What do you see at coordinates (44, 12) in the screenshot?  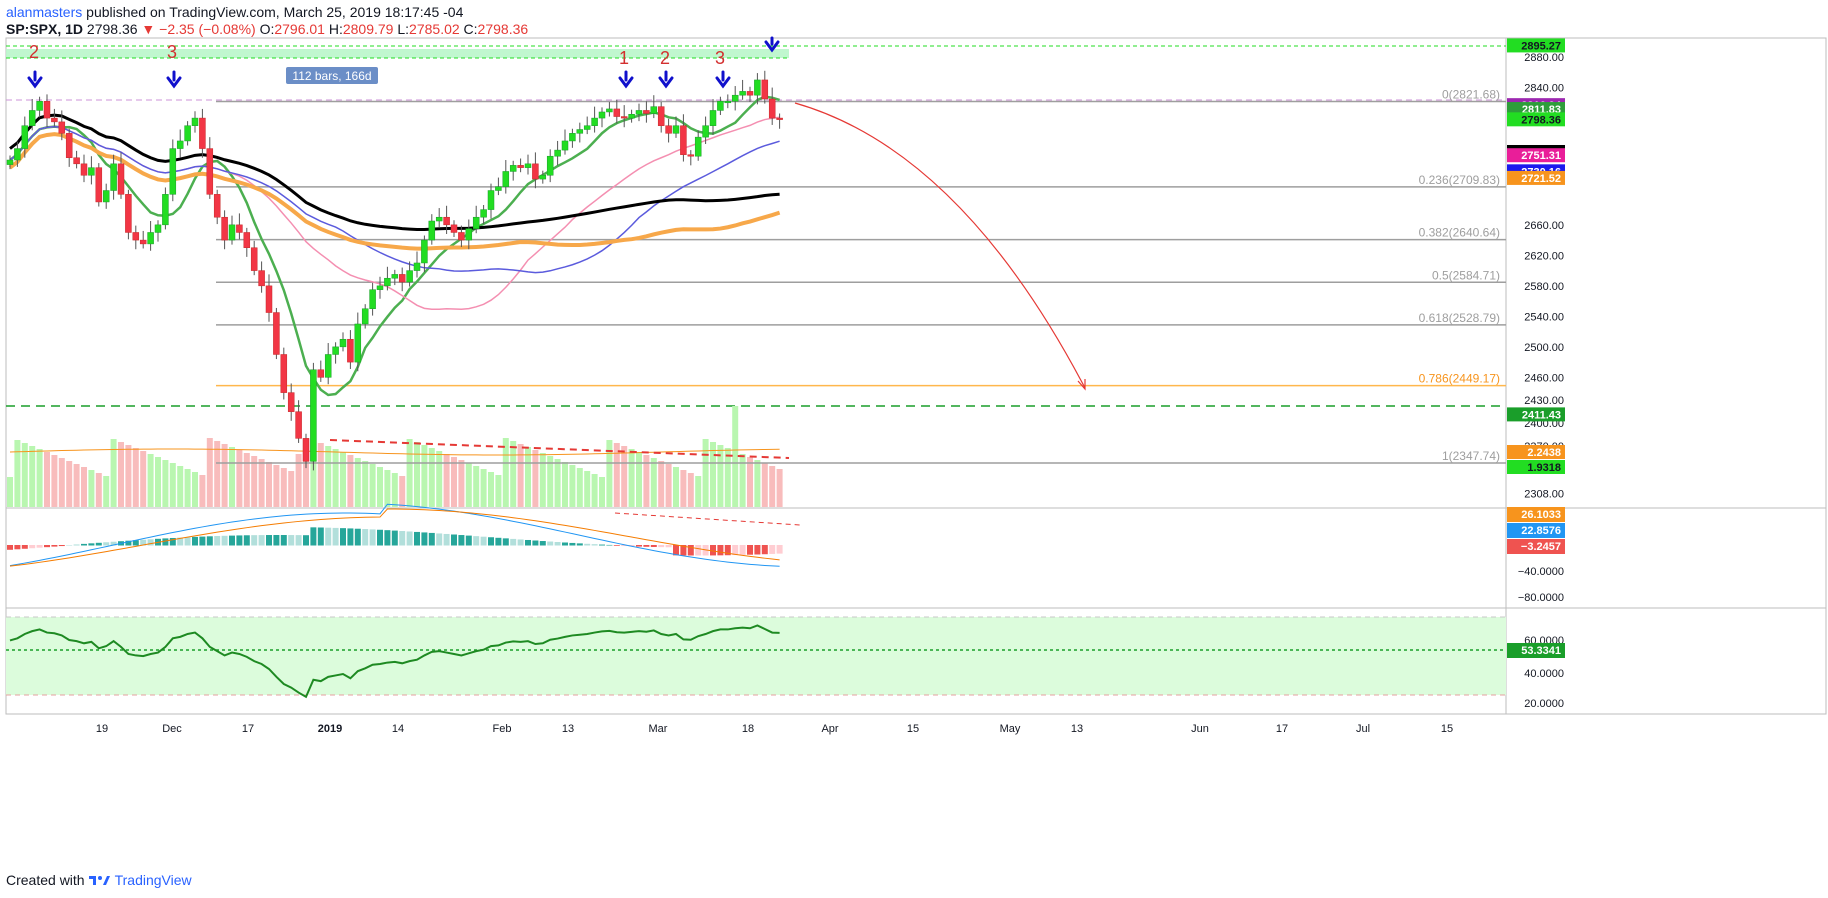 I see `author-link: alanmasters` at bounding box center [44, 12].